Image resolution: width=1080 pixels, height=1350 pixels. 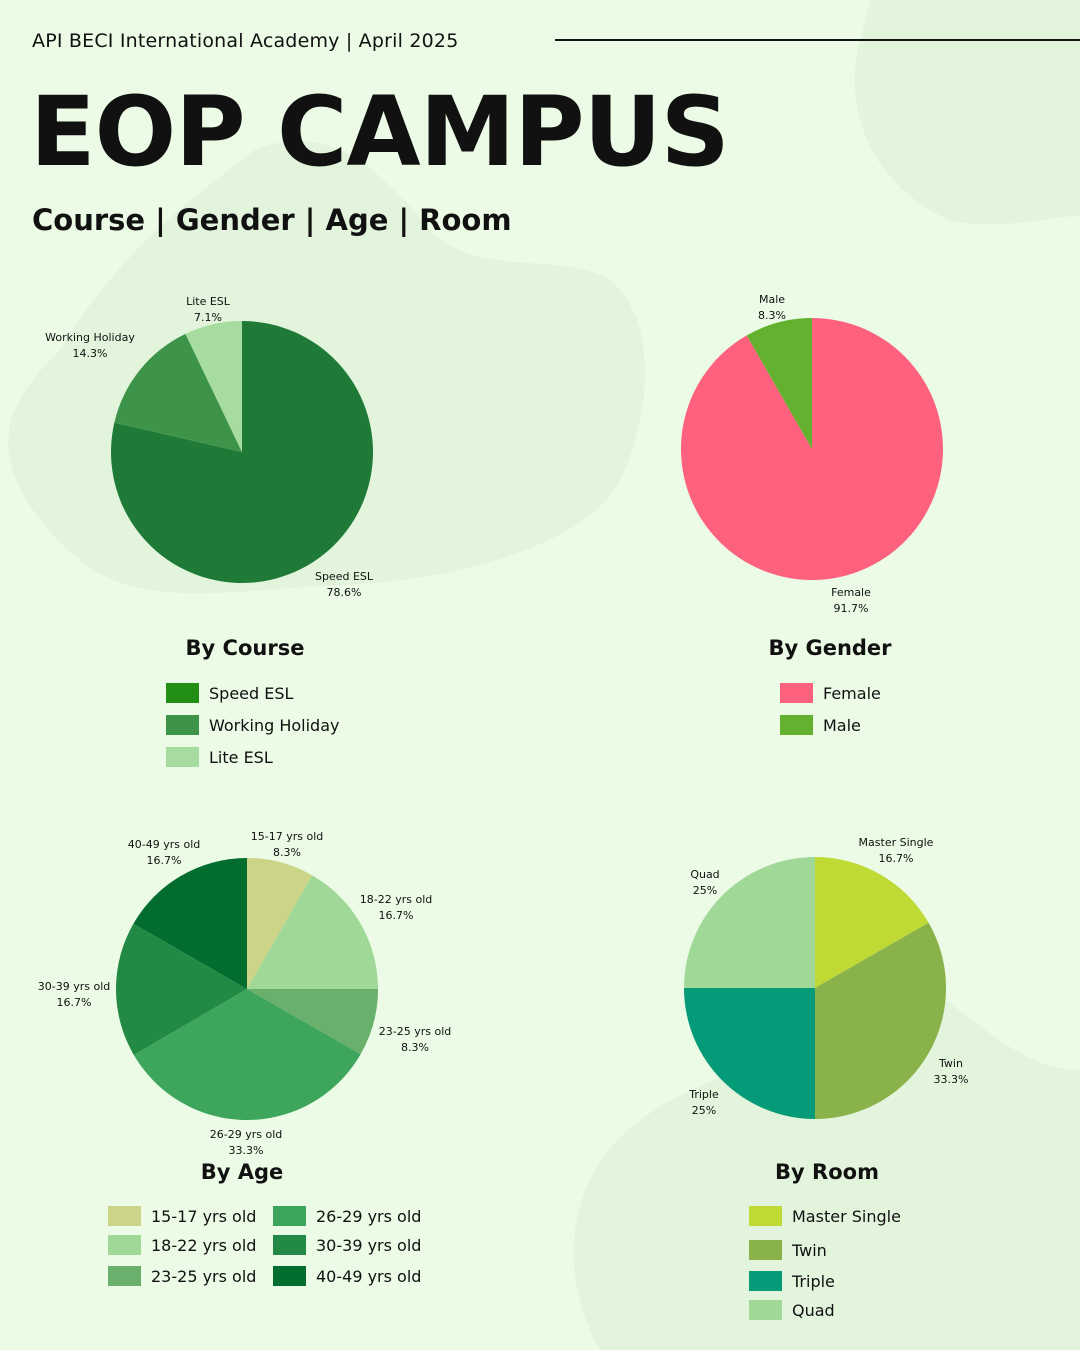 I want to click on age-slice-value-40-49-yrs-old: 16.7%, so click(x=164, y=860).